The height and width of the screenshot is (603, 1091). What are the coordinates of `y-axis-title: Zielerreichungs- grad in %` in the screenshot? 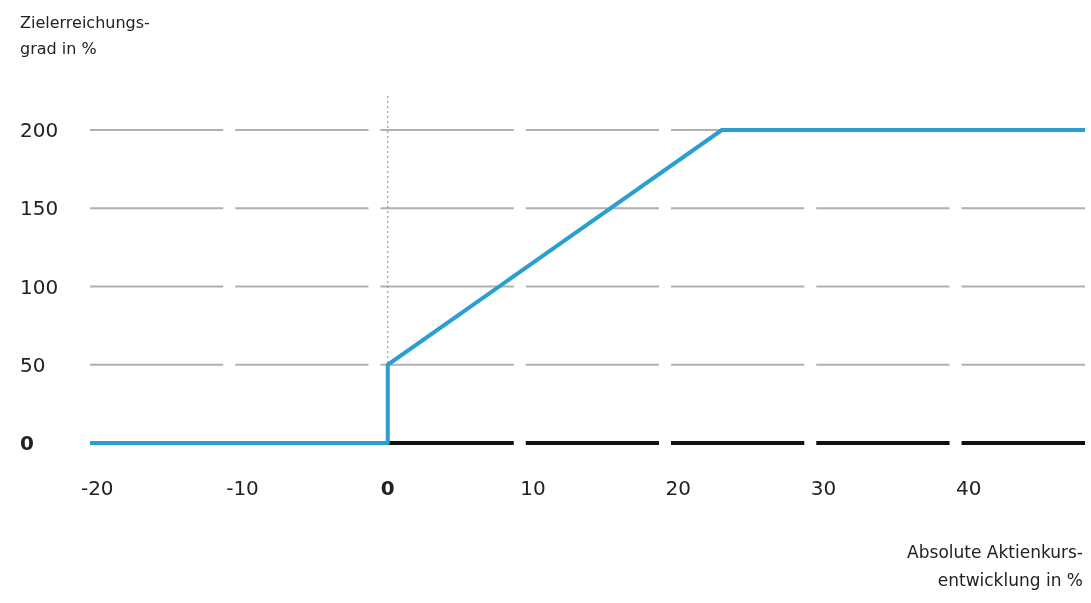 It's located at (85, 35).